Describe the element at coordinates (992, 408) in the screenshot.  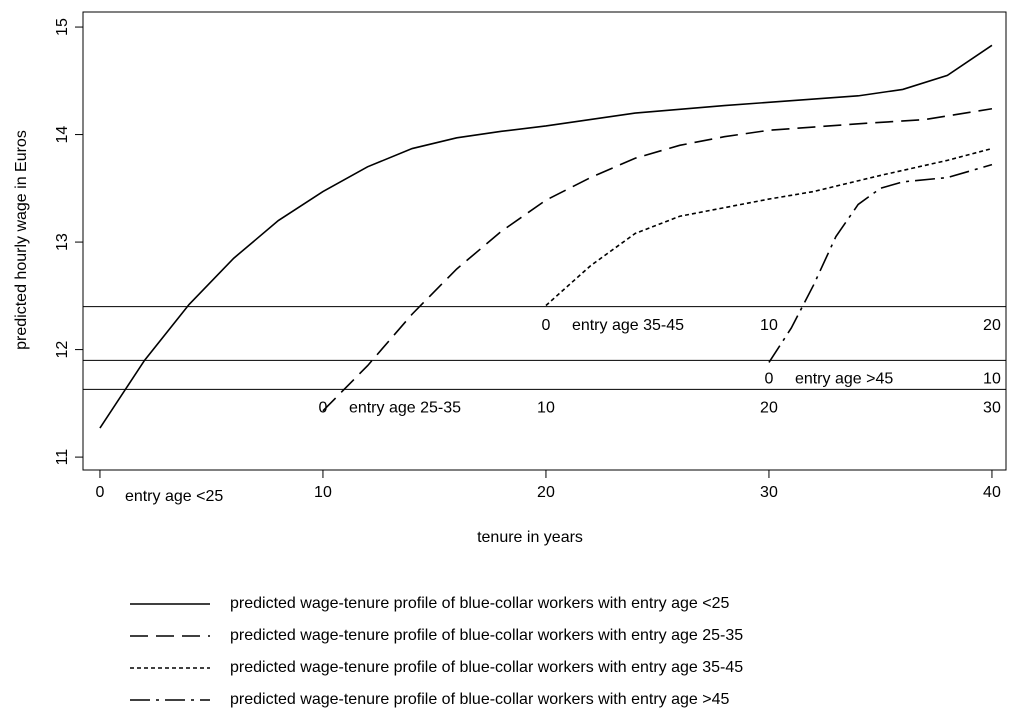
I see `reference-tick-label: 30` at that location.